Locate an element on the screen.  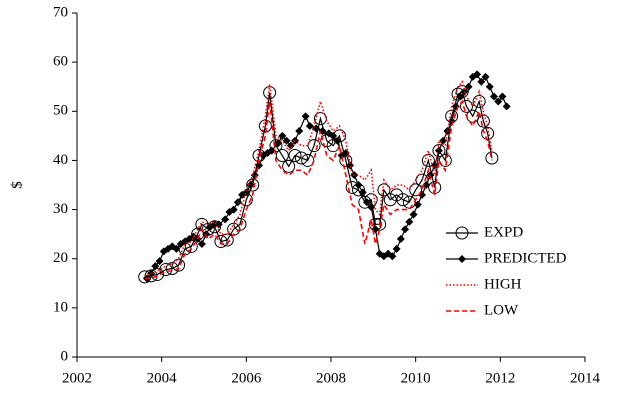
x-tick-label: 2002 is located at coordinates (77, 378).